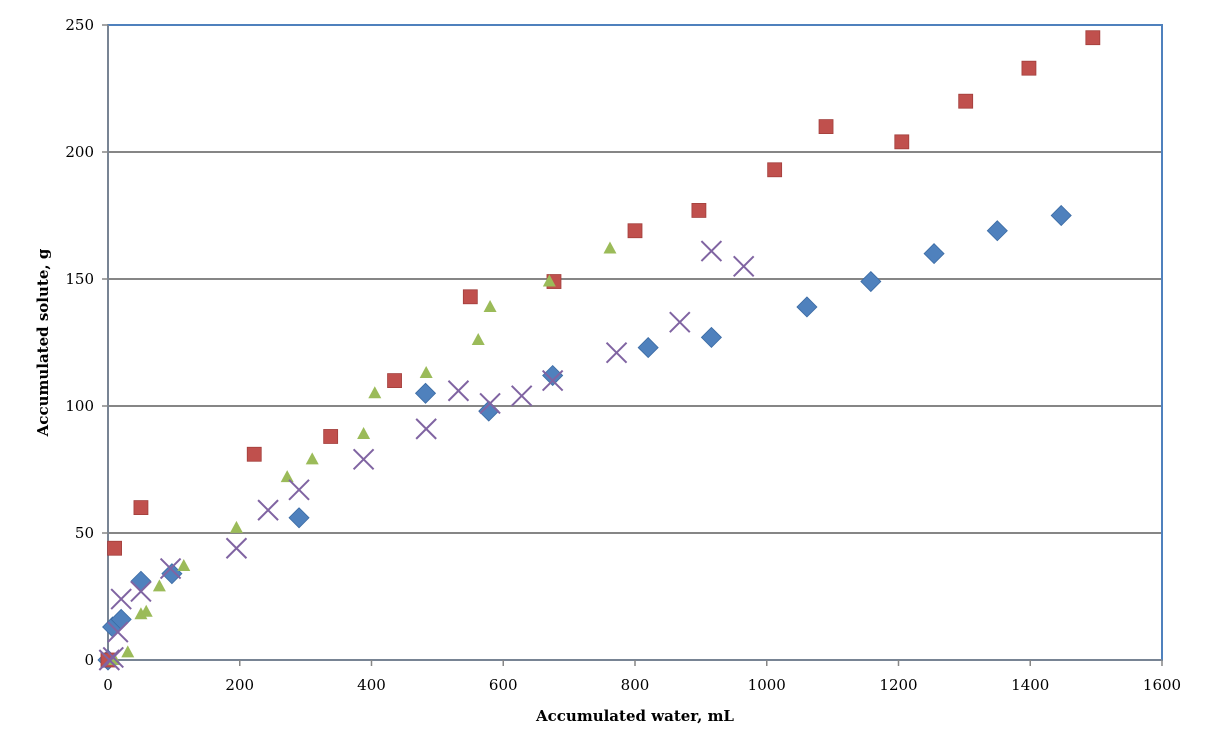 The image size is (1216, 735). I want to click on y-tick-label: 150, so click(79, 279).